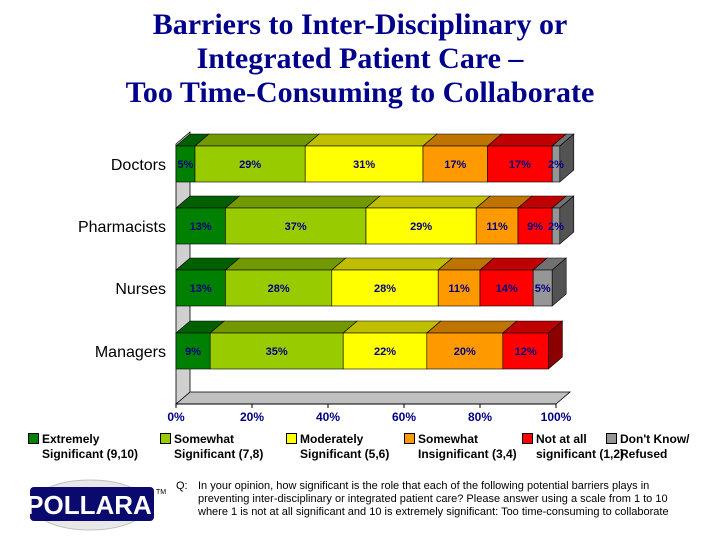 The image size is (720, 540). What do you see at coordinates (140, 289) in the screenshot?
I see `category-label-nurses: Nurses` at bounding box center [140, 289].